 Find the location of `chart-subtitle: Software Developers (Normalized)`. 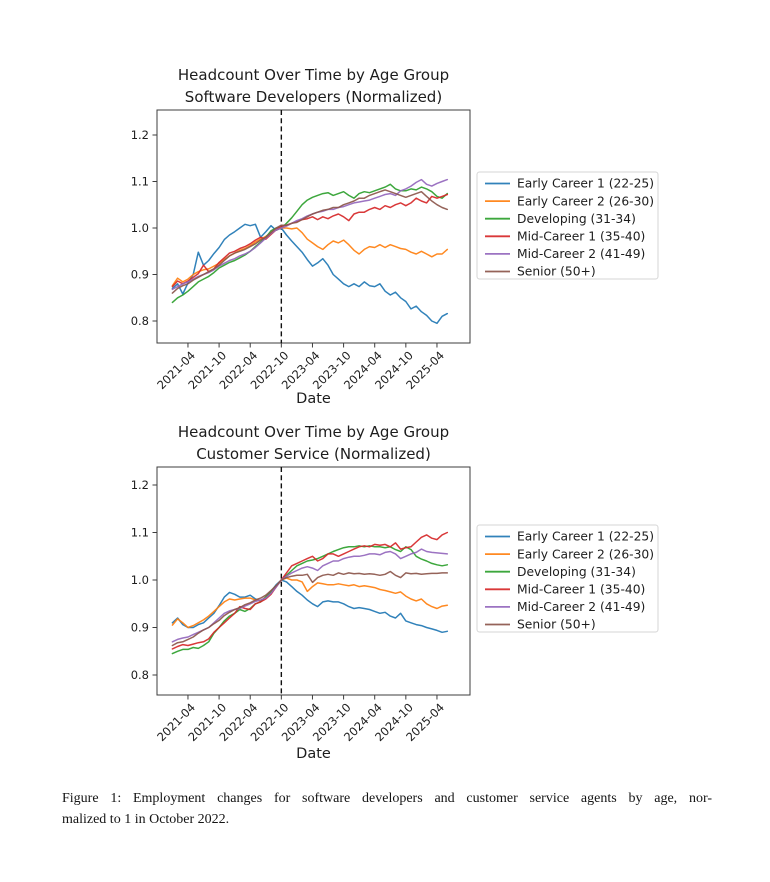

chart-subtitle: Software Developers (Normalized) is located at coordinates (313, 97).